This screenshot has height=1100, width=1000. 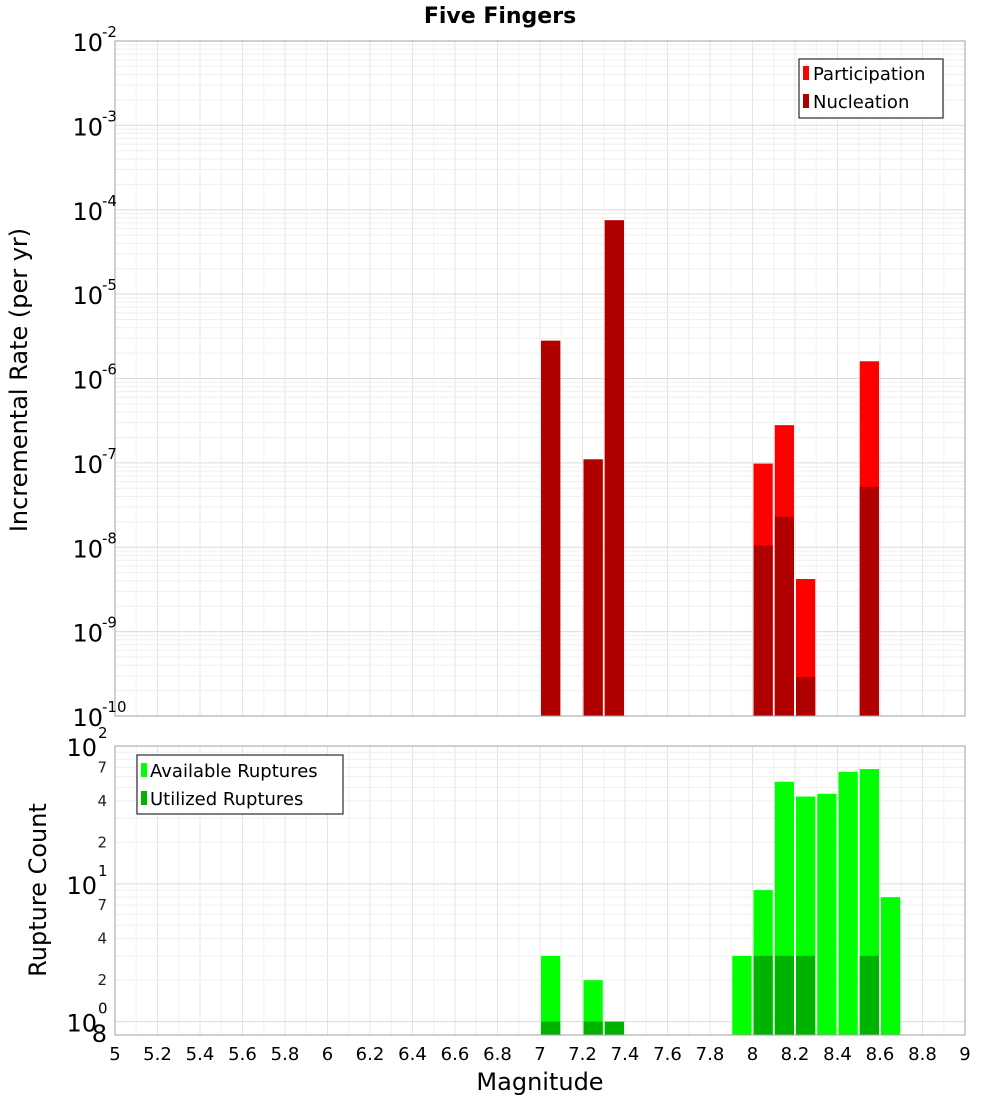 I want to click on rate-y-tick-7: 10 -3, so click(x=94, y=124).